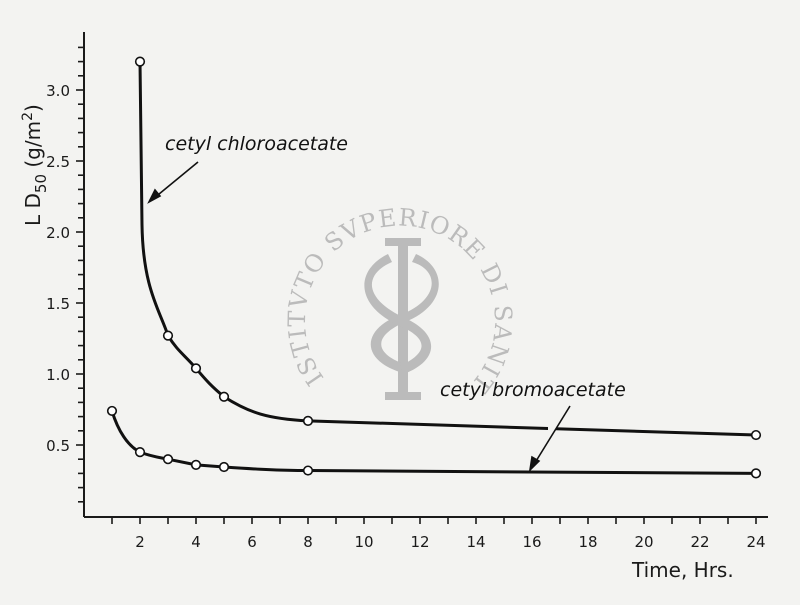 The image size is (800, 605). What do you see at coordinates (755, 542) in the screenshot?
I see `x-tick-label: 24` at bounding box center [755, 542].